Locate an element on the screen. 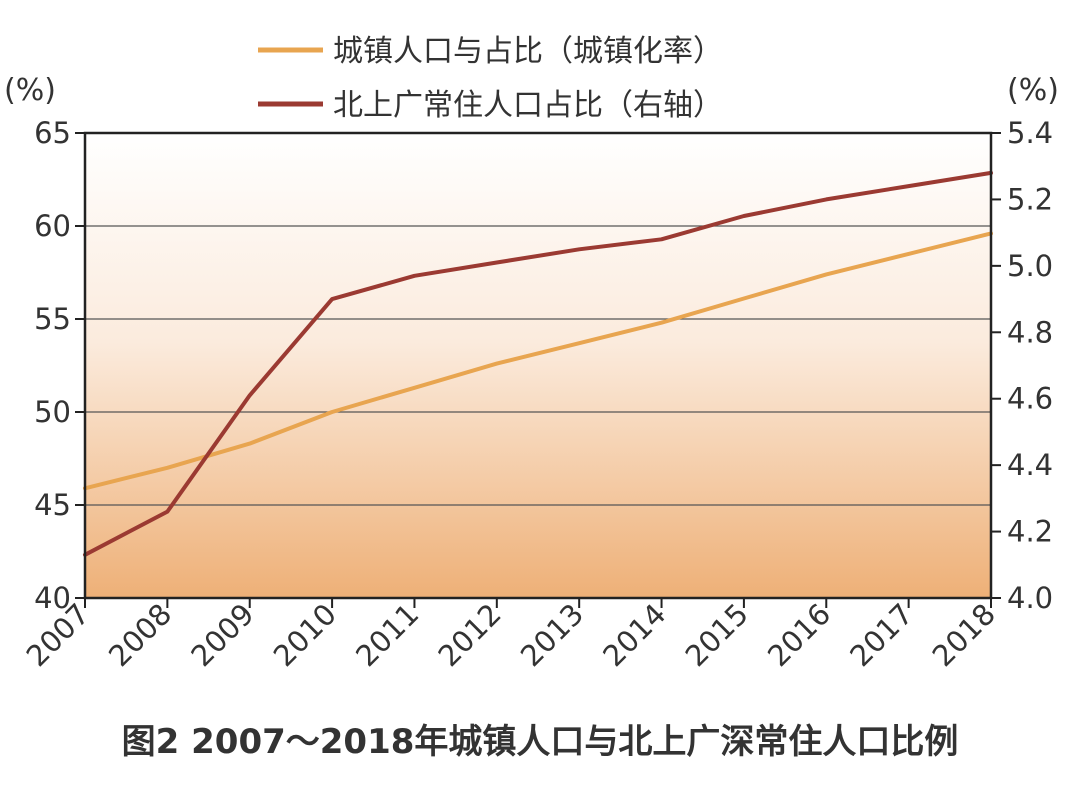 This screenshot has height=787, width=1080. left-tick-label: 55 is located at coordinates (52, 319).